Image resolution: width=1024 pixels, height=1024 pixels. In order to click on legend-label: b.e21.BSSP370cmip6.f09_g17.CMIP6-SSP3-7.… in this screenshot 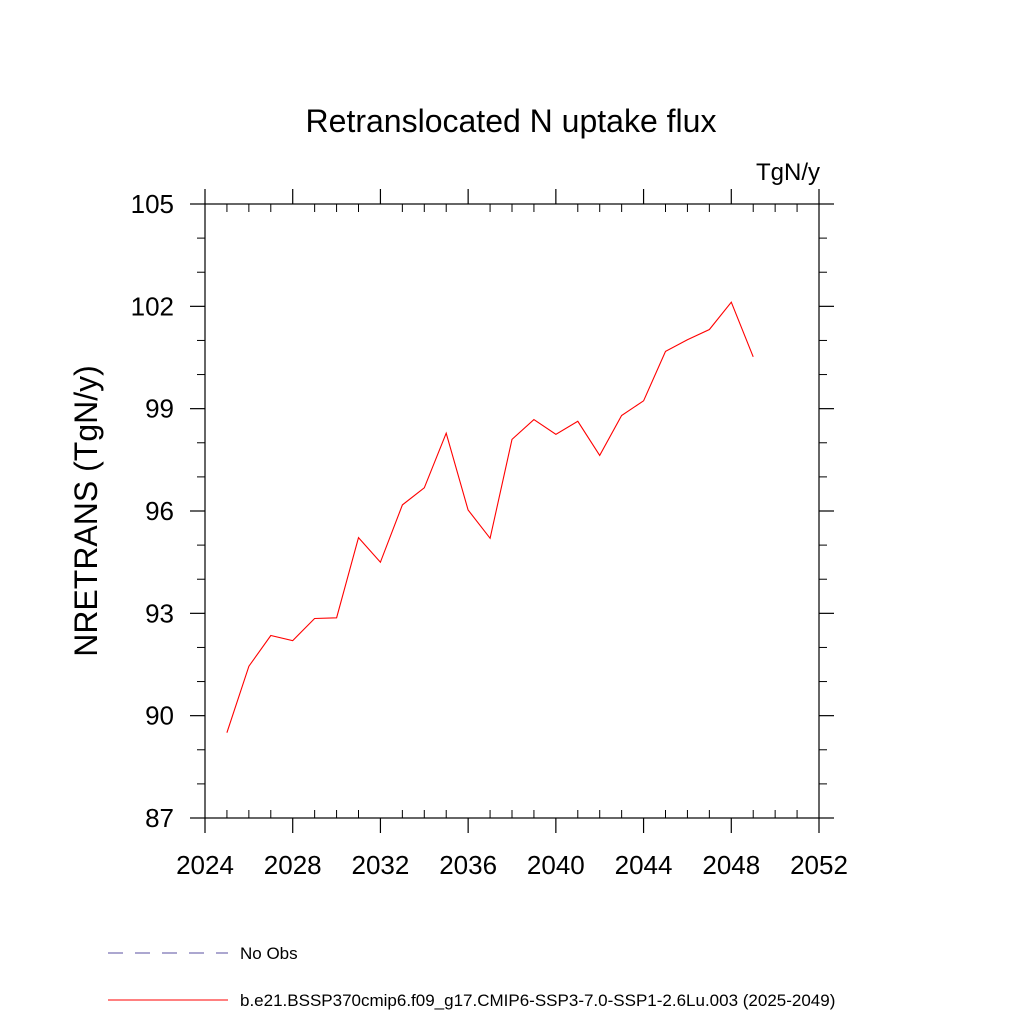, I will do `click(537, 1000)`.